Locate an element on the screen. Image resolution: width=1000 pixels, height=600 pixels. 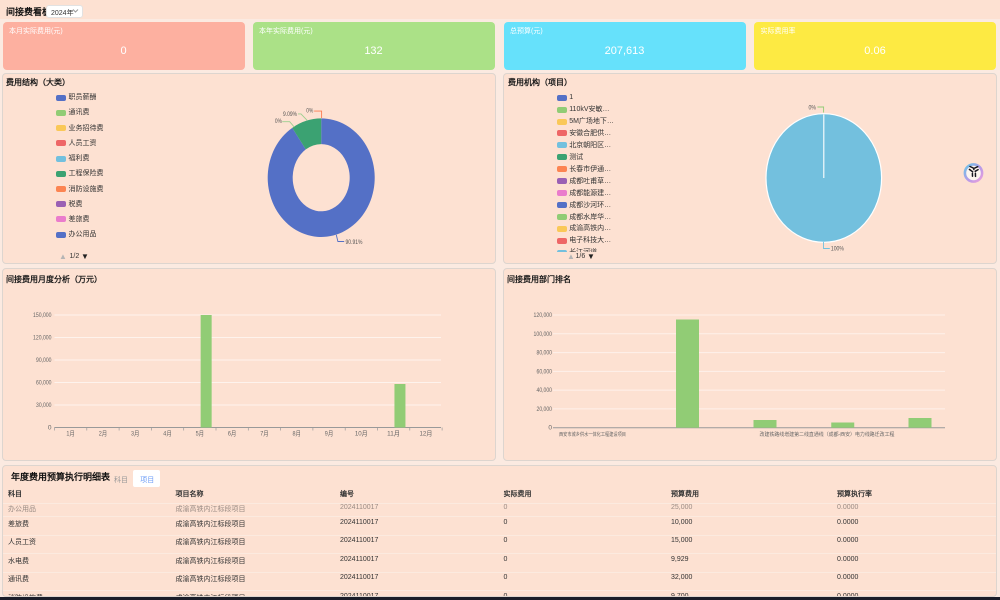
svg-text: 11月 is located at coordinates (393, 434).